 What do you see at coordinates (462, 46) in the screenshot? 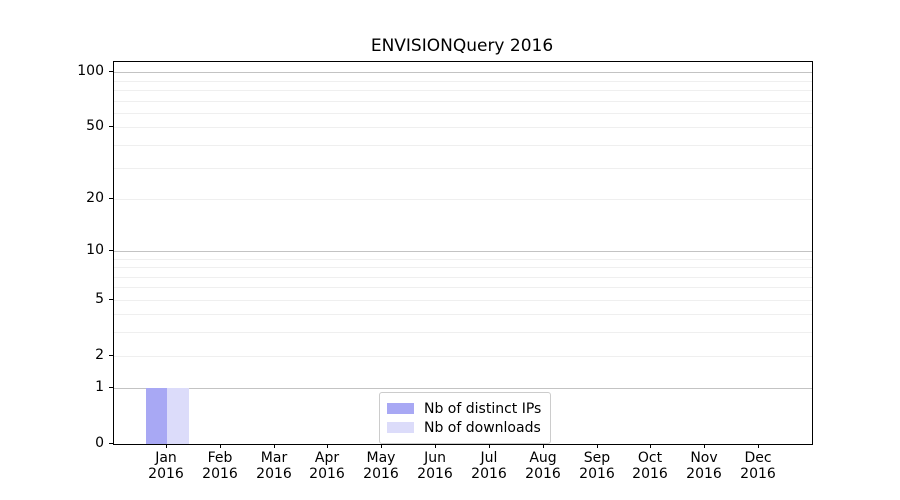
I see `chart-title: ENVISIONQuery 2016` at bounding box center [462, 46].